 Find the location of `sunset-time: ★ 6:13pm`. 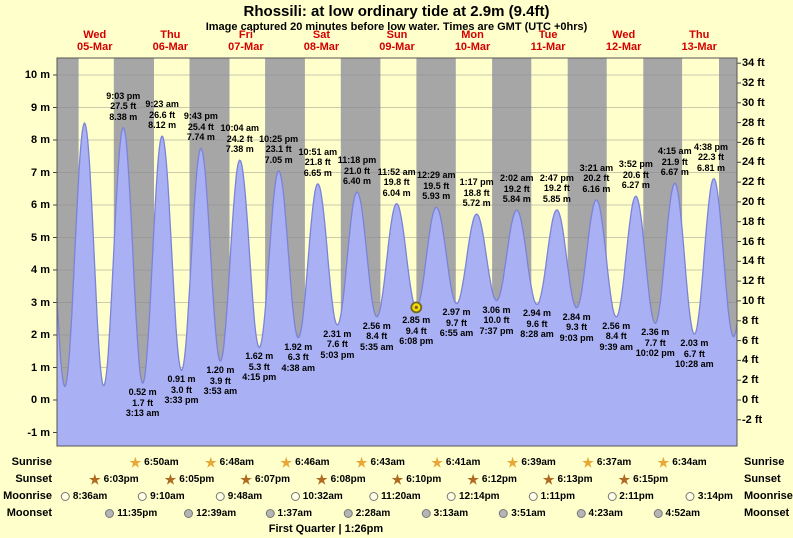

sunset-time: ★ 6:13pm is located at coordinates (568, 479).